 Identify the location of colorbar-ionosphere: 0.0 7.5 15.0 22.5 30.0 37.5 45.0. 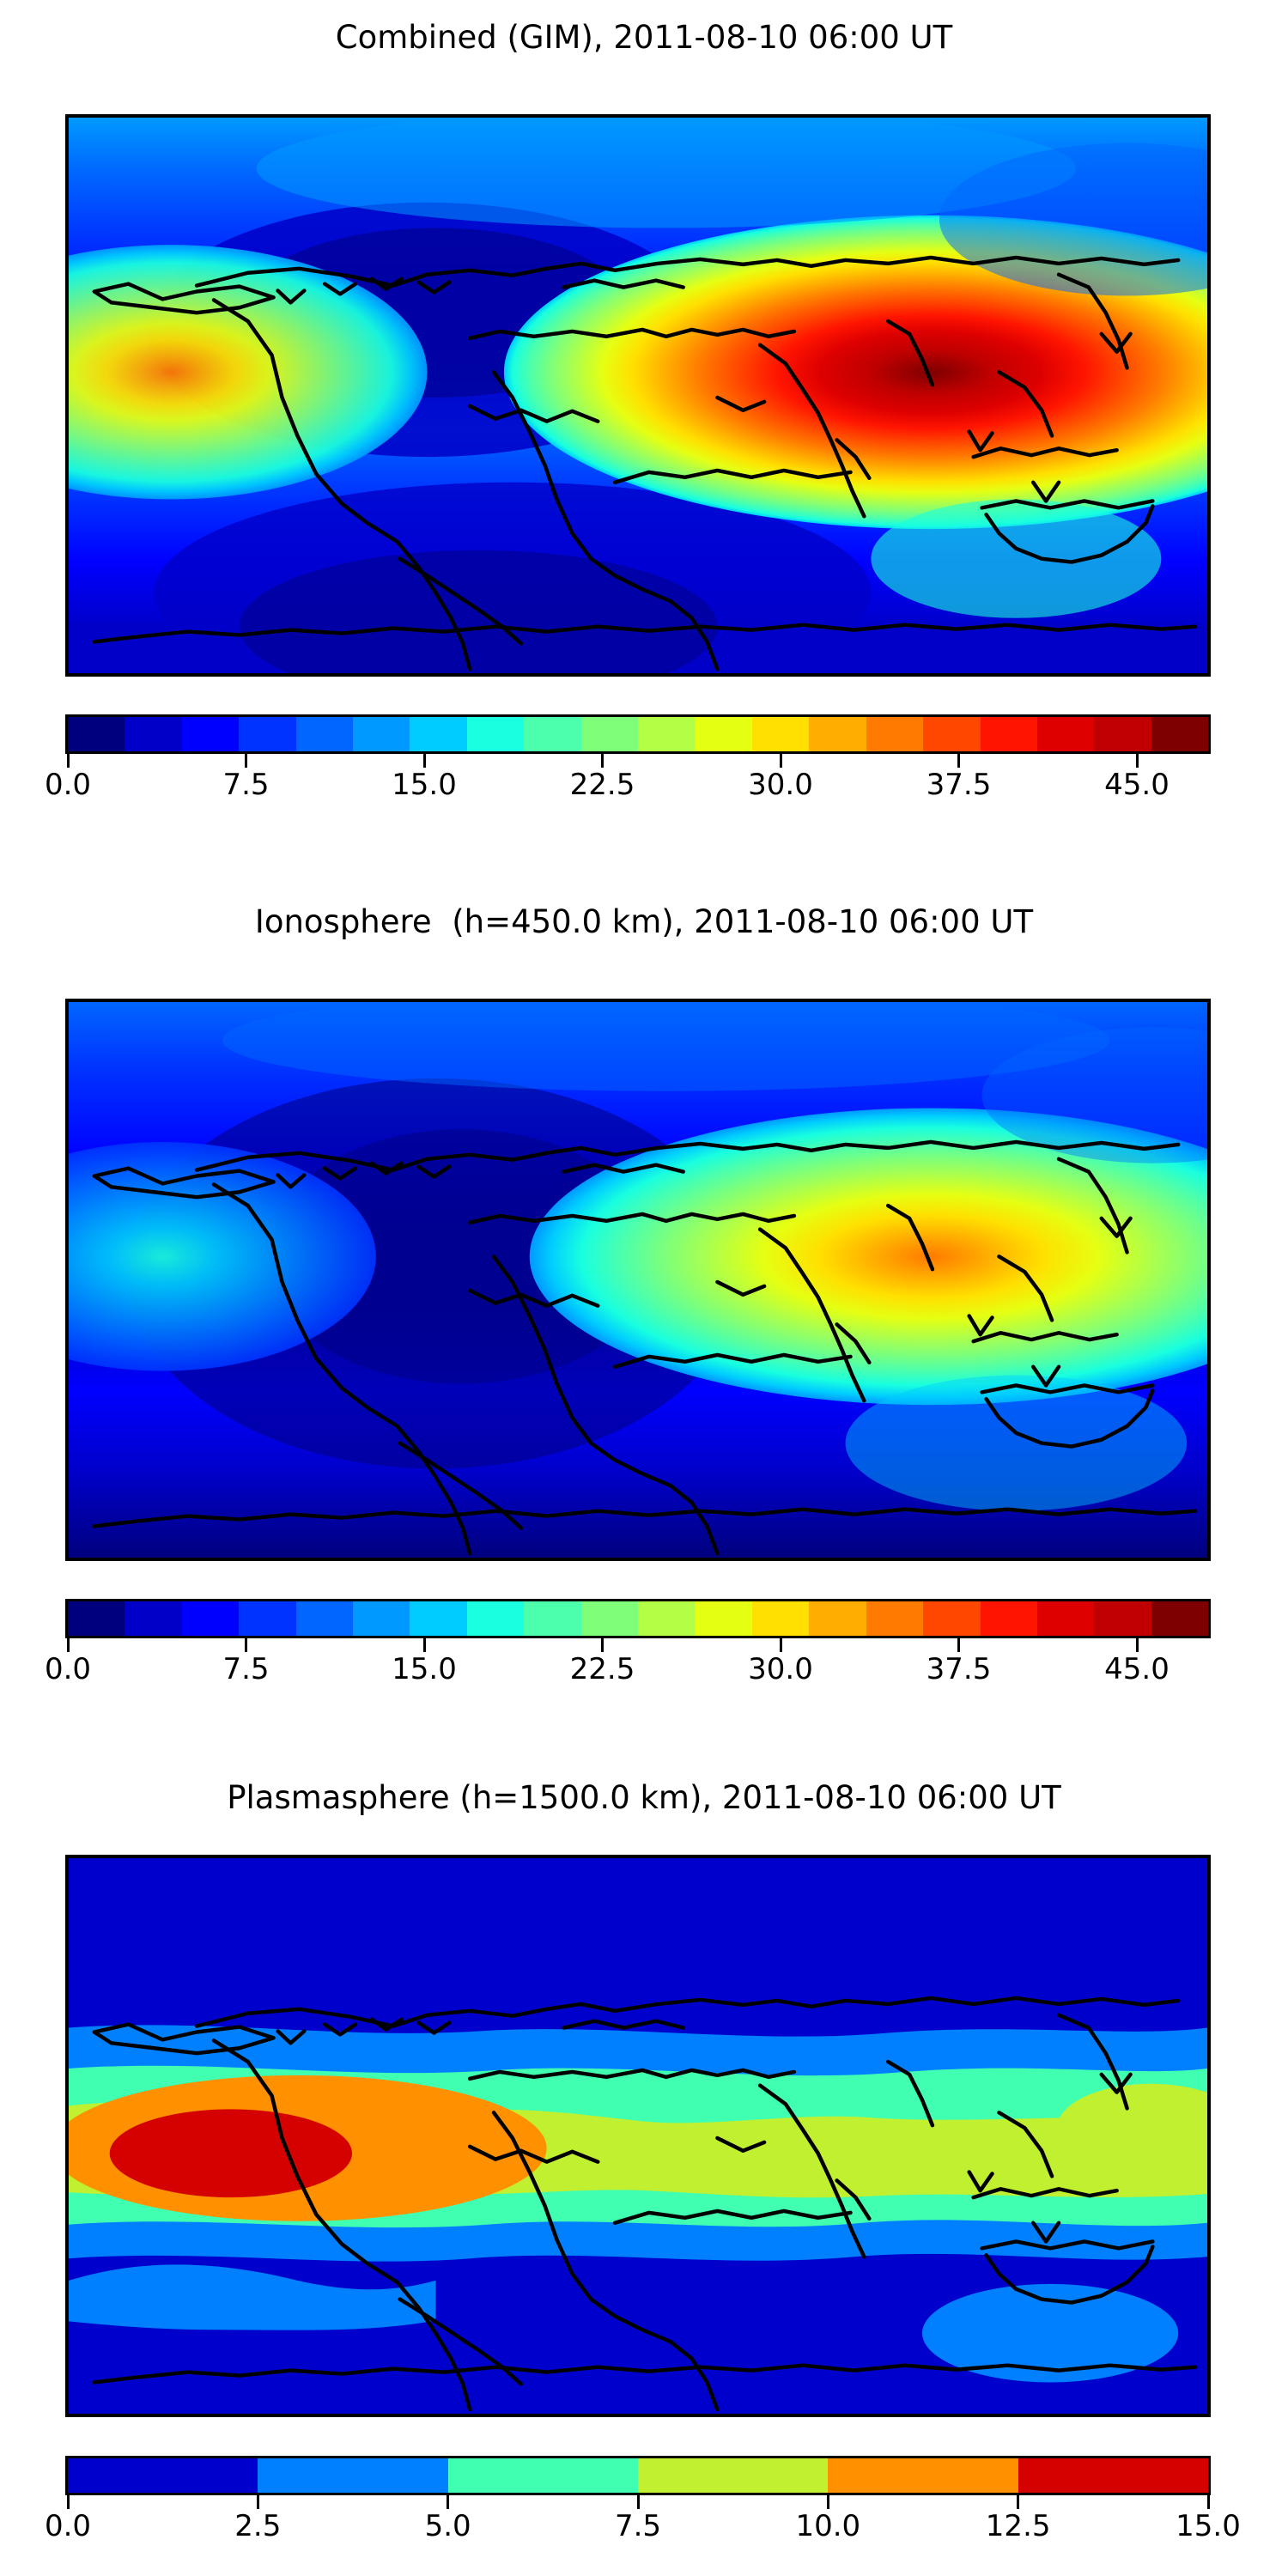
(628, 1645).